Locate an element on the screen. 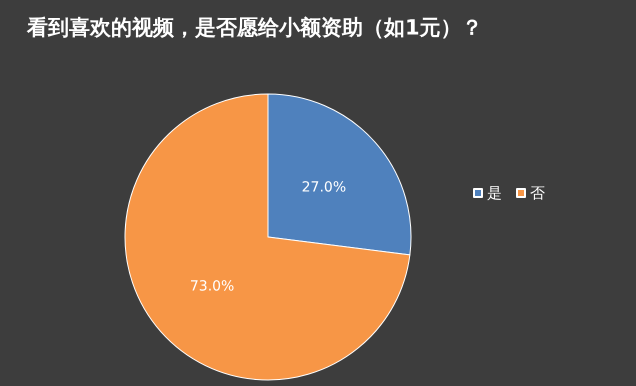  data-label: 27.0% is located at coordinates (324, 188).